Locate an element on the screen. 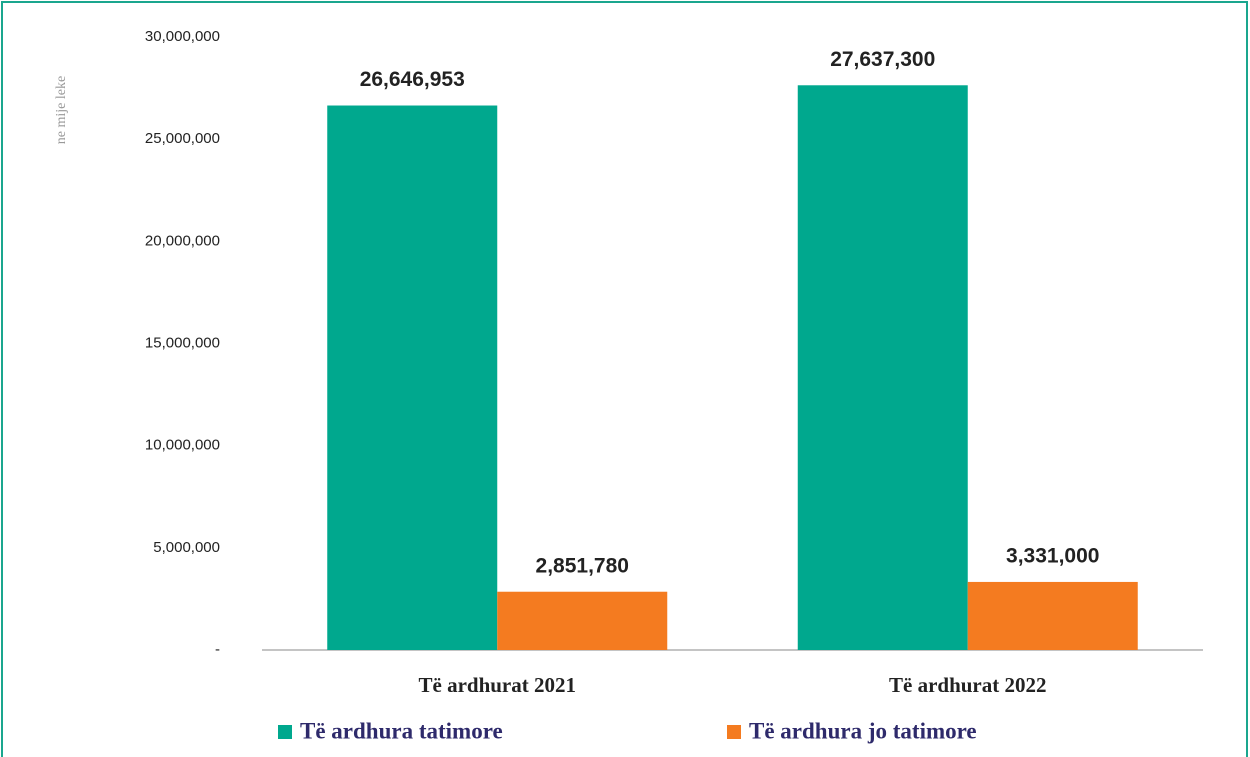 Image resolution: width=1250 pixels, height=757 pixels. y-tick-label: 10,000,000 is located at coordinates (182, 445).